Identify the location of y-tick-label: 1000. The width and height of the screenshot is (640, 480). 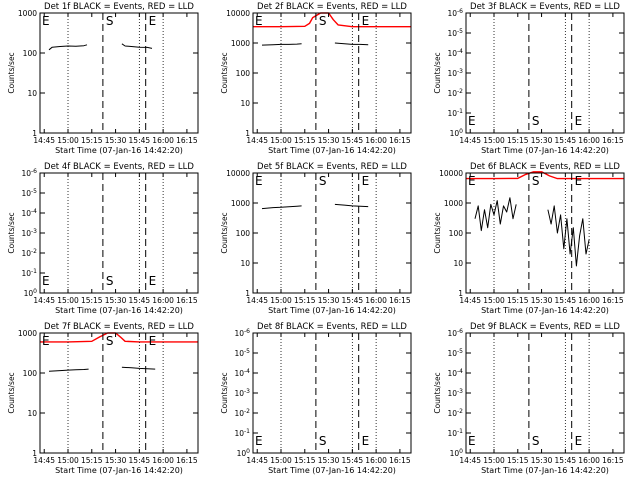
(27, 13).